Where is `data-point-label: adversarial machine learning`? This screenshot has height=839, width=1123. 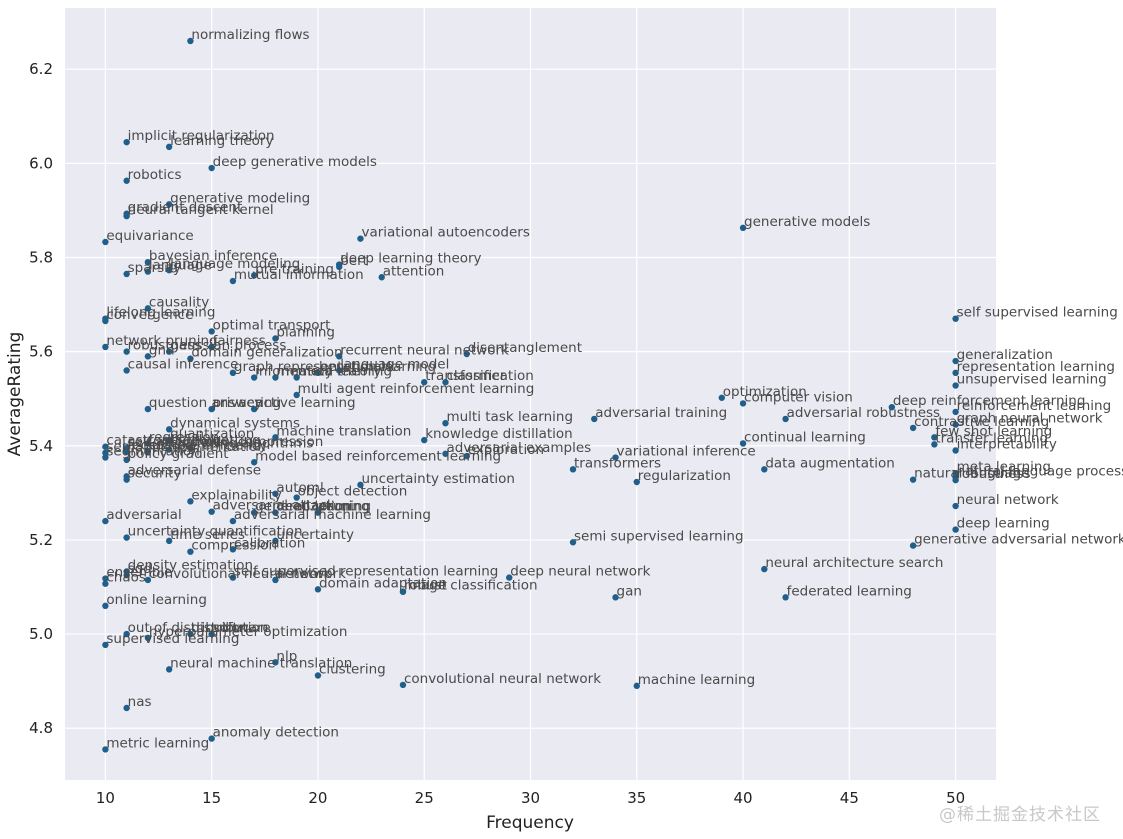
data-point-label: adversarial machine learning is located at coordinates (332, 515).